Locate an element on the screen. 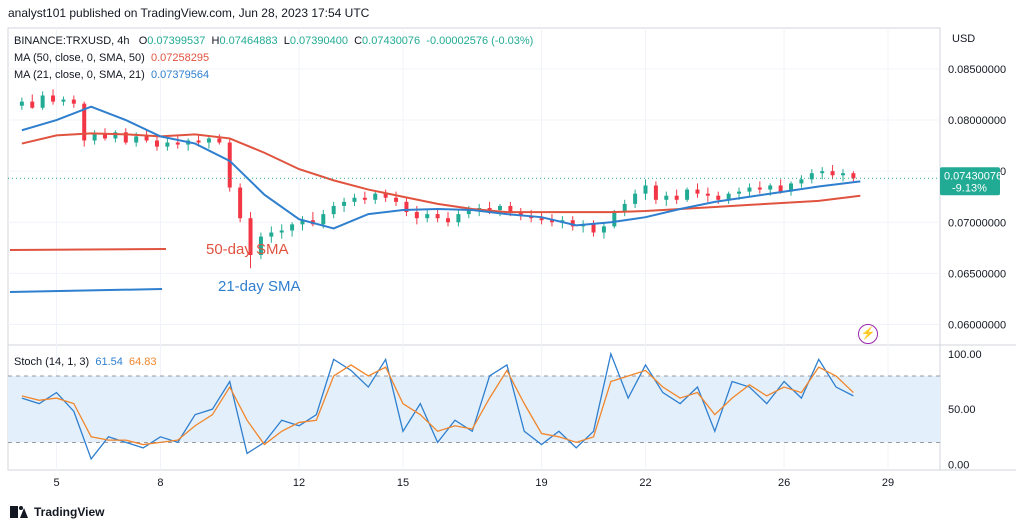  time-axis: 5 8 12 15 19 22 26 29 is located at coordinates (473, 483).